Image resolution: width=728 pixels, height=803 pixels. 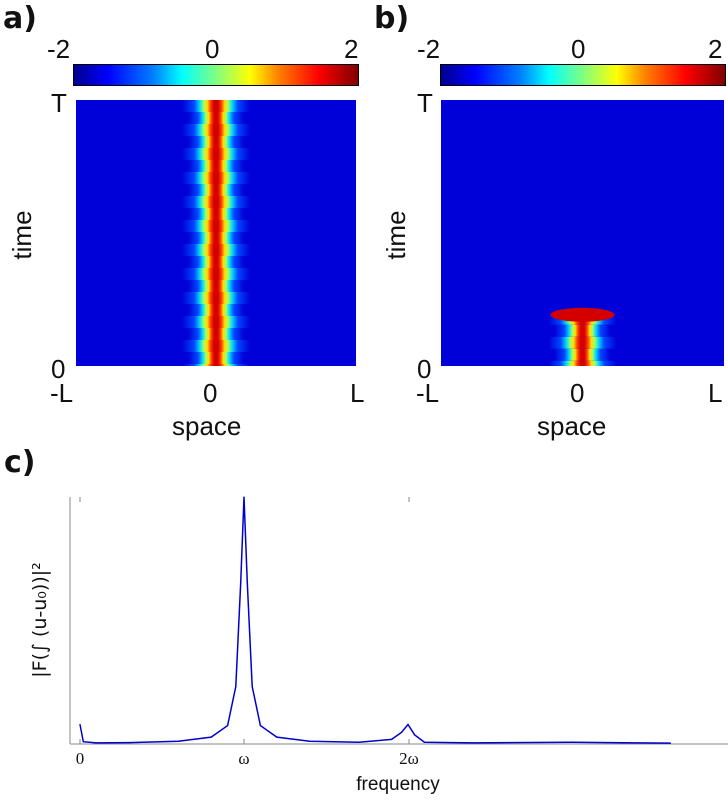 I want to click on panel-a-colorbar, so click(x=216, y=75).